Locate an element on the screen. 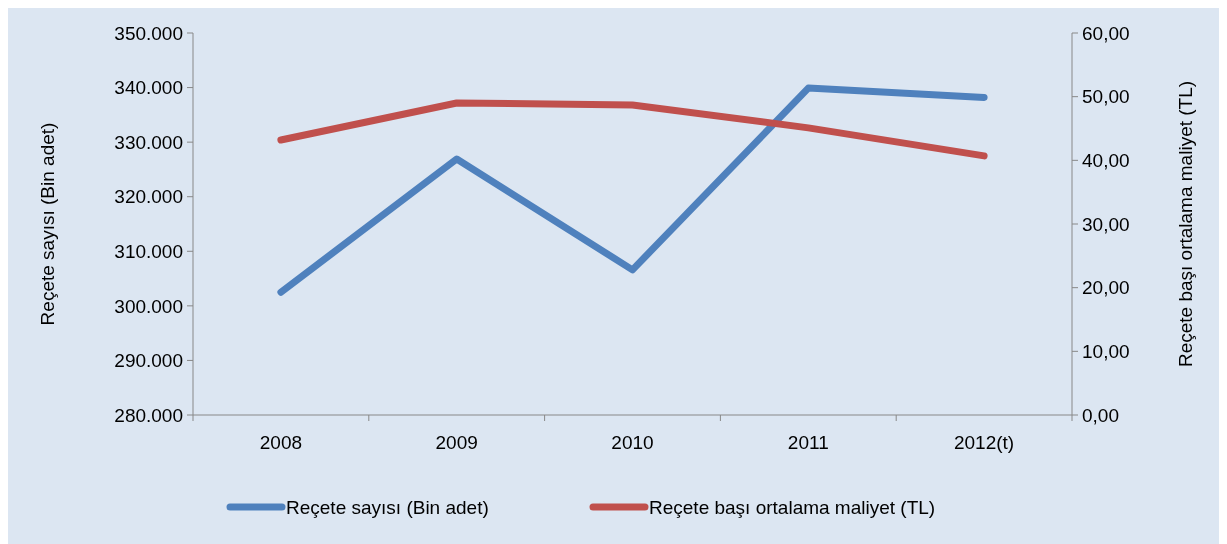 The width and height of the screenshot is (1227, 544). y-tick-label: 290.000 is located at coordinates (148, 361).